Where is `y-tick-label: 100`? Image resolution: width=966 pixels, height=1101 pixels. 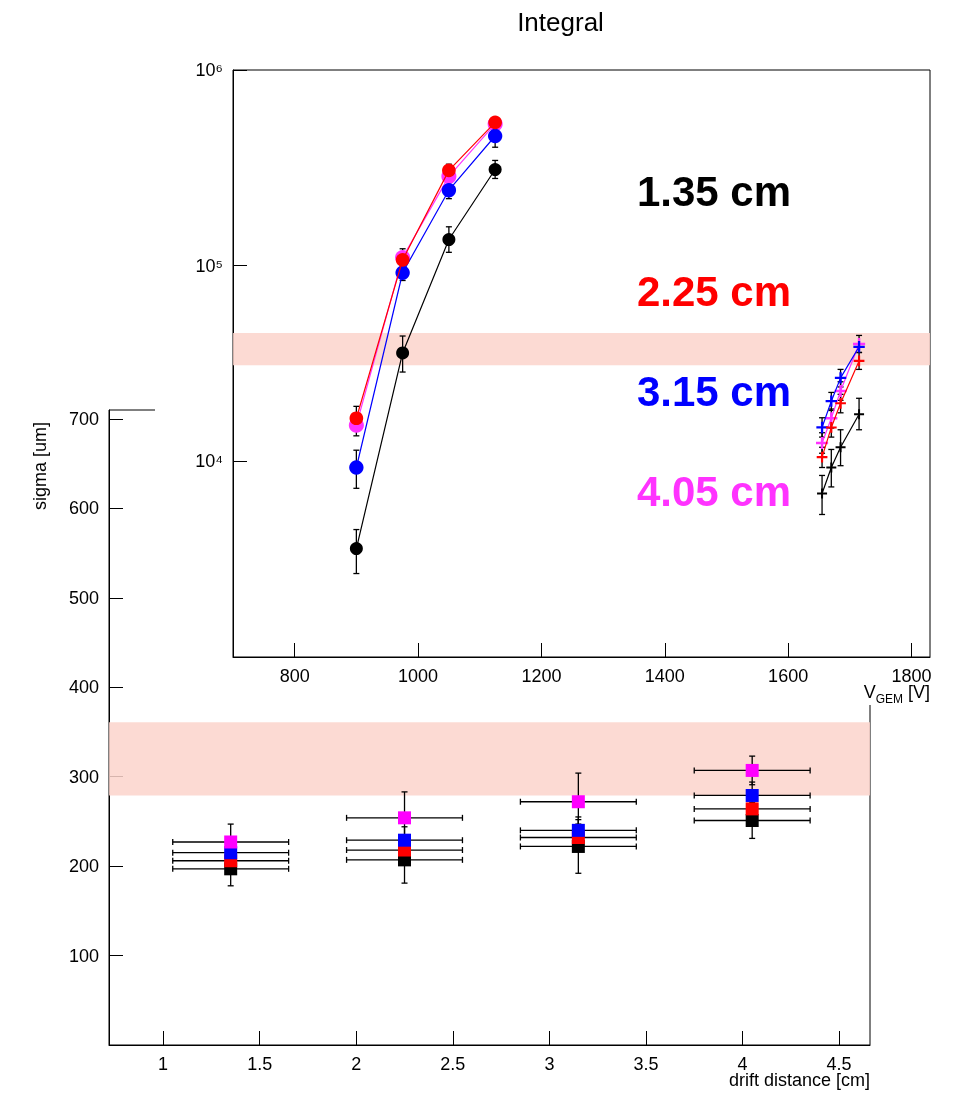
y-tick-label: 100 is located at coordinates (83, 955).